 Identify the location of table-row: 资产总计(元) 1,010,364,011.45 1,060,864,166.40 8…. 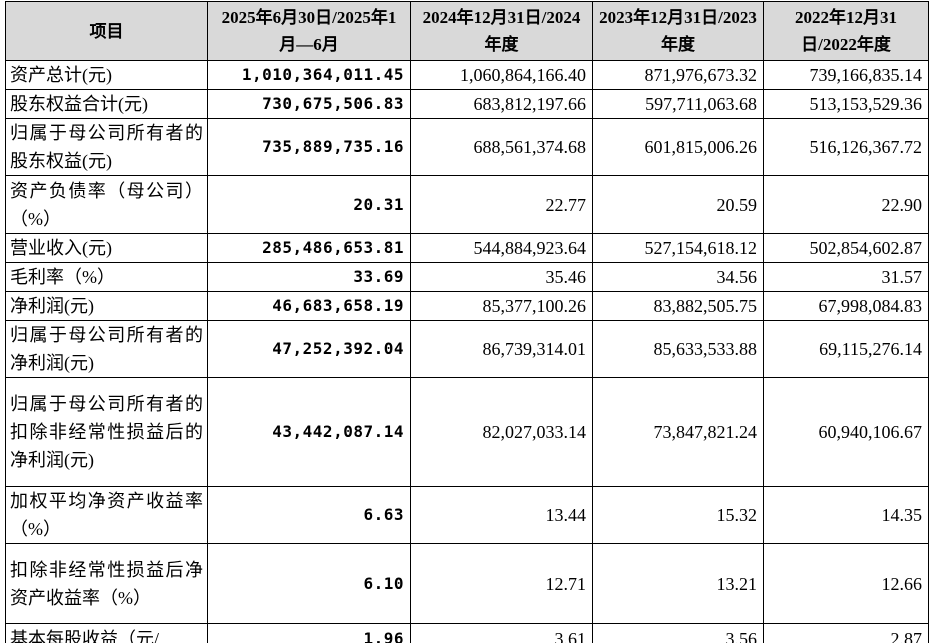
(467, 75).